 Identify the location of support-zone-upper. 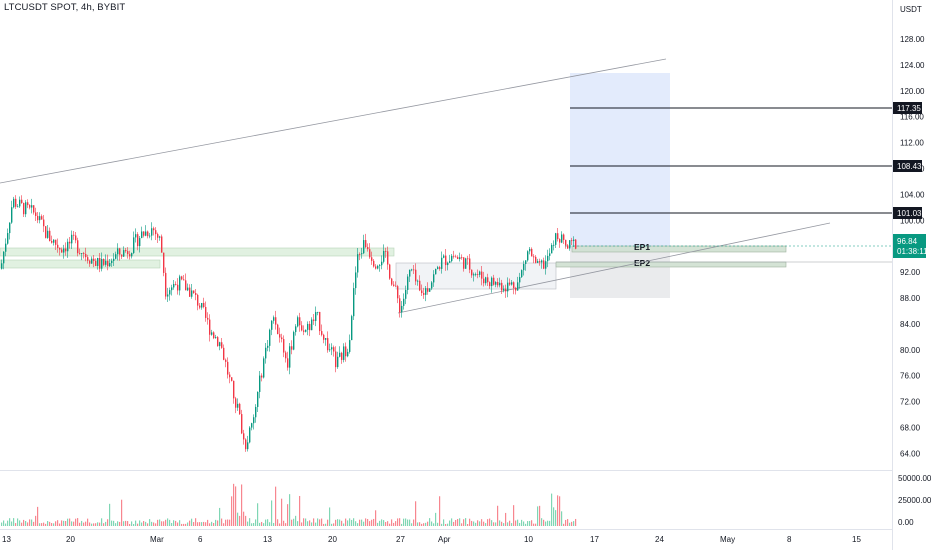
(197, 252).